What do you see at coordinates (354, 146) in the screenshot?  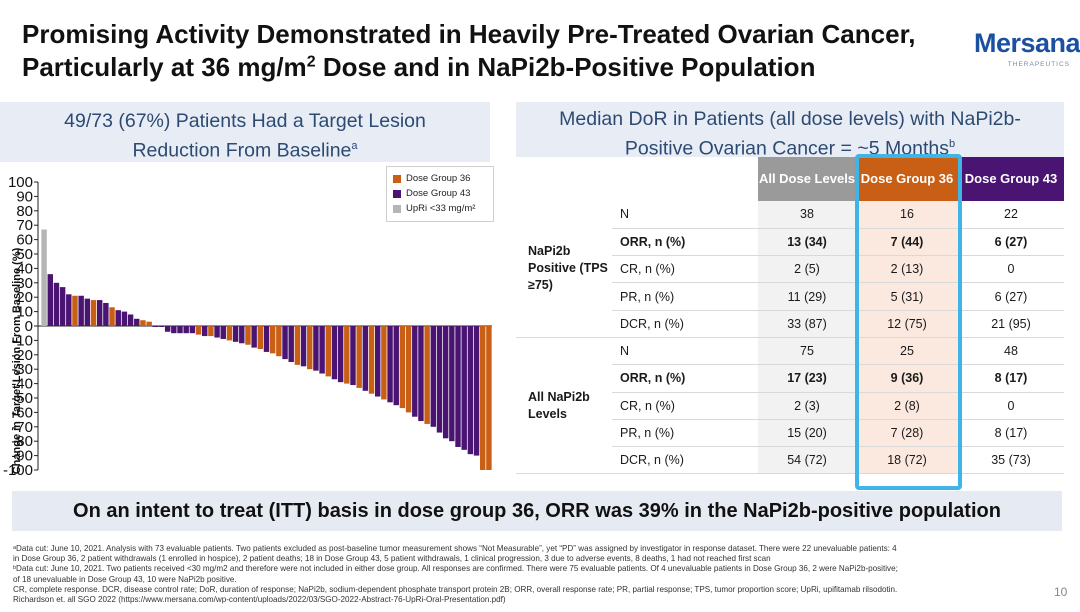 I see `waterfall-header-sup: a` at bounding box center [354, 146].